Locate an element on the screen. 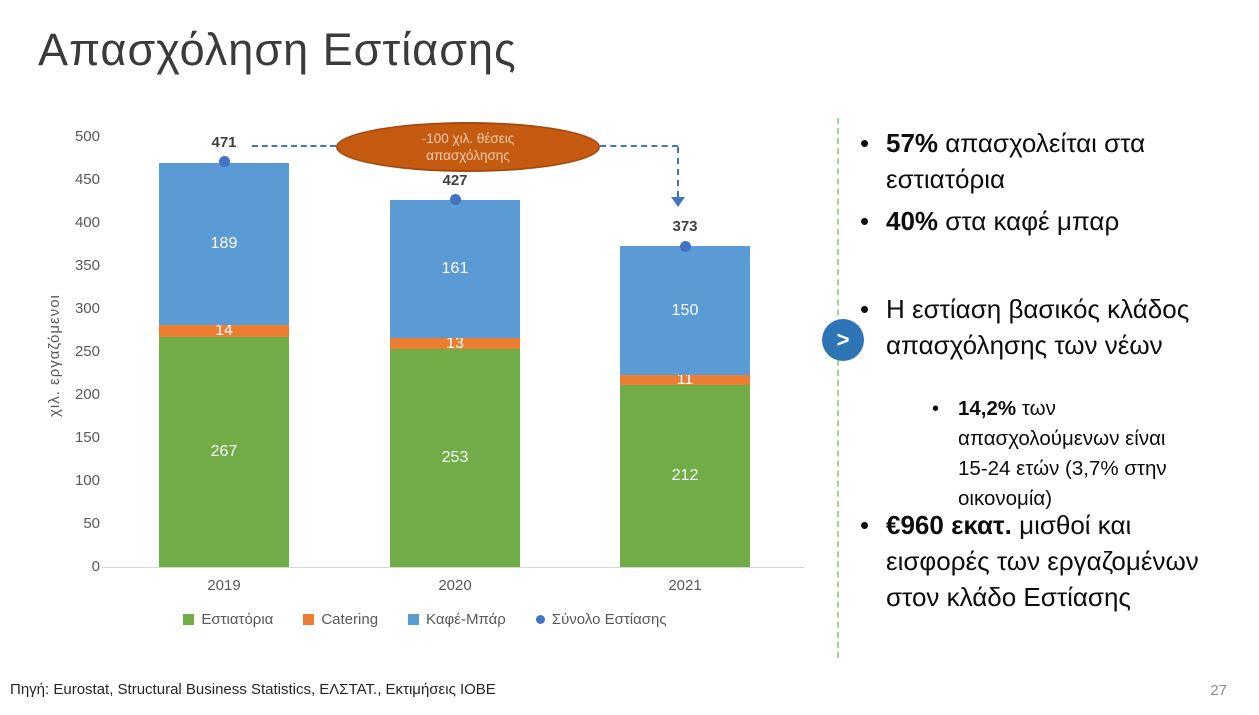 The image size is (1259, 715). y-tick-label: 250 is located at coordinates (87, 351).